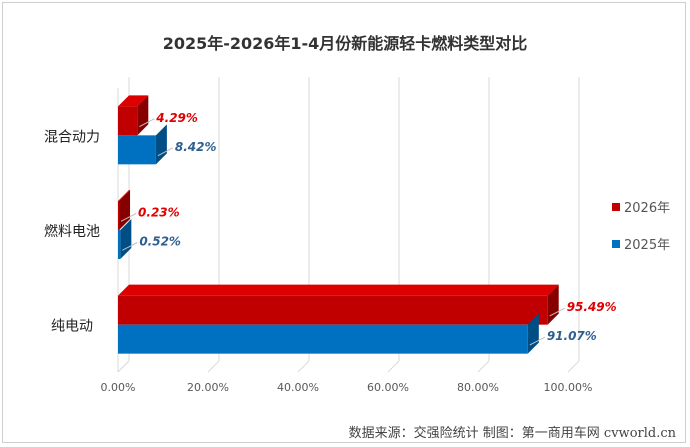 The image size is (690, 447). I want to click on legend-label-2026: 2026年, so click(647, 208).